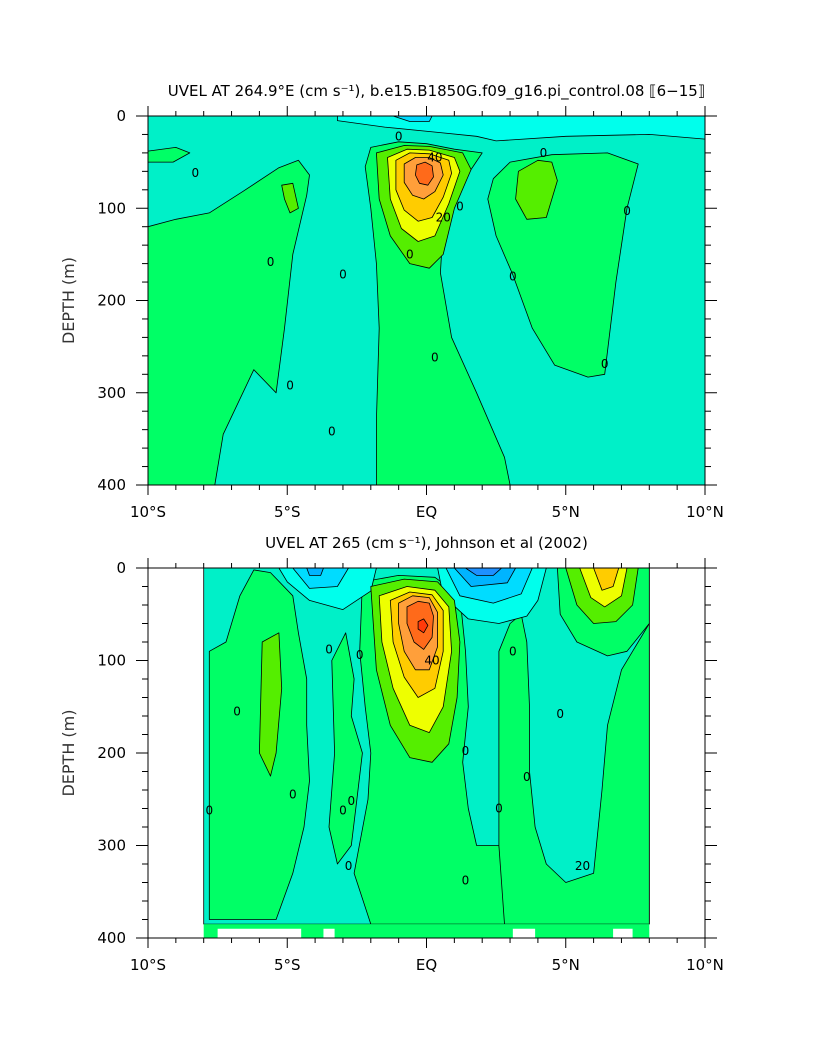  I want to click on contour-region-pos40, so click(606, 579).